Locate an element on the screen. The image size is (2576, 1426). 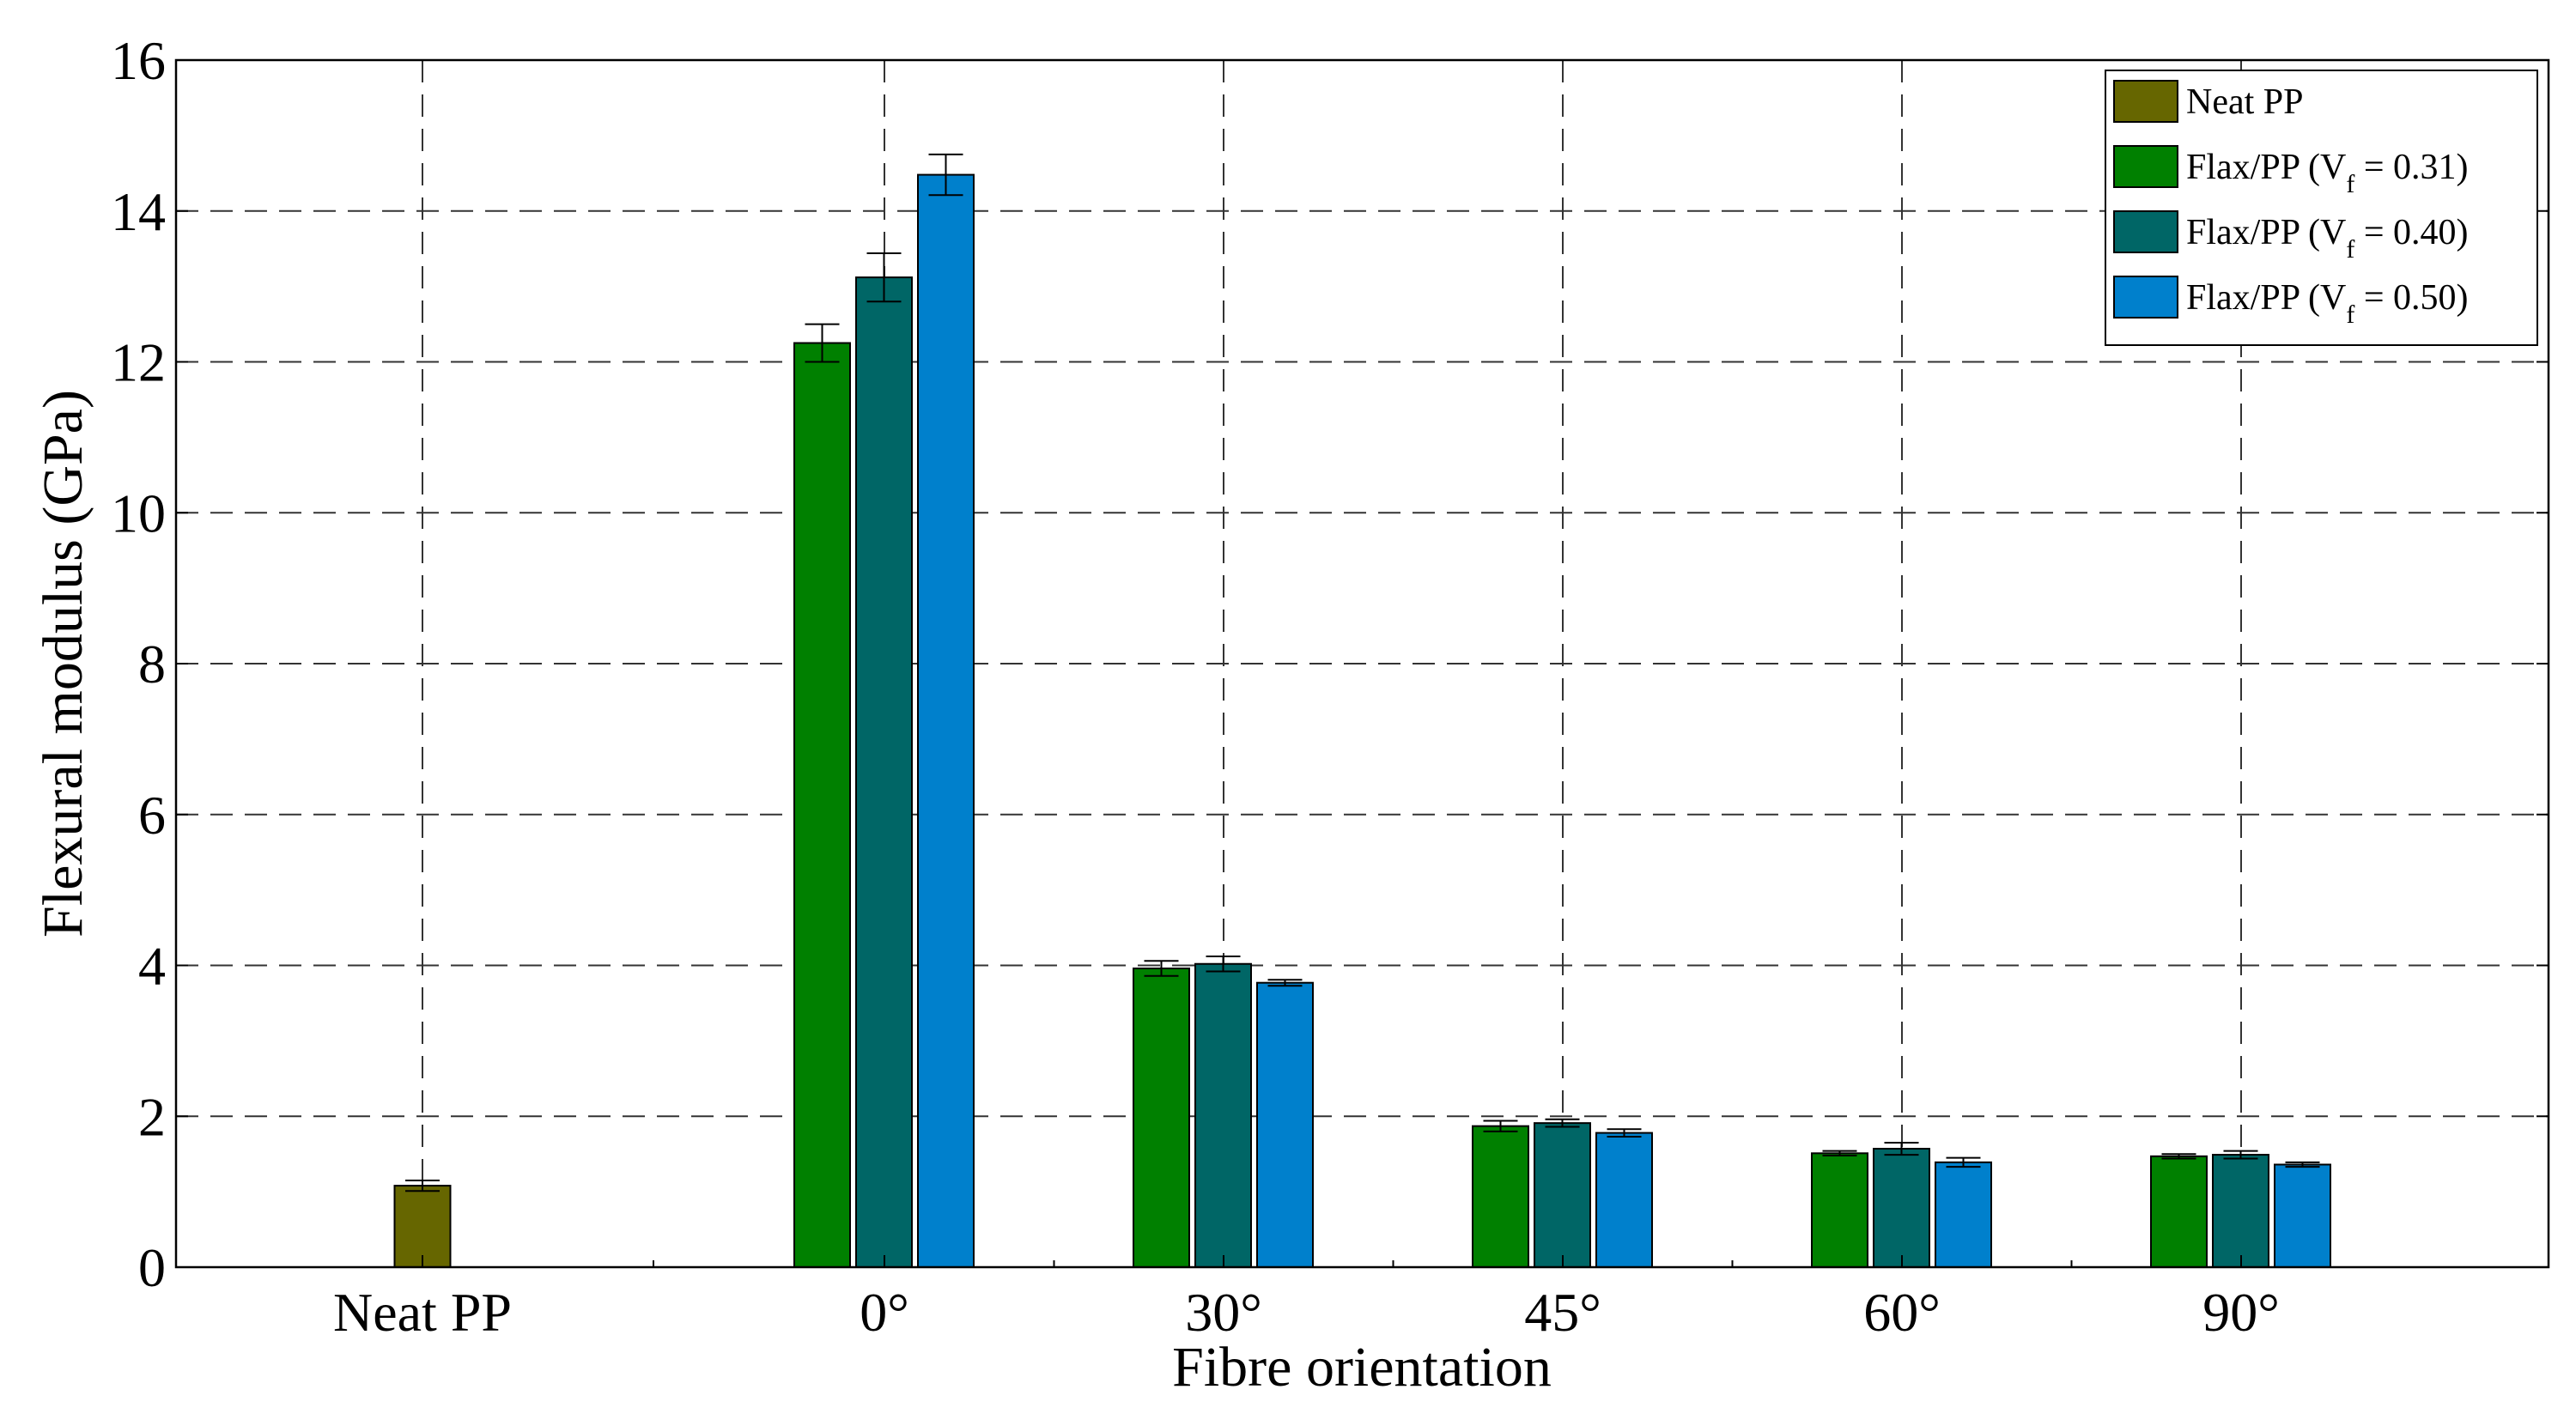
y-tick-label: 12 is located at coordinates (138, 362).